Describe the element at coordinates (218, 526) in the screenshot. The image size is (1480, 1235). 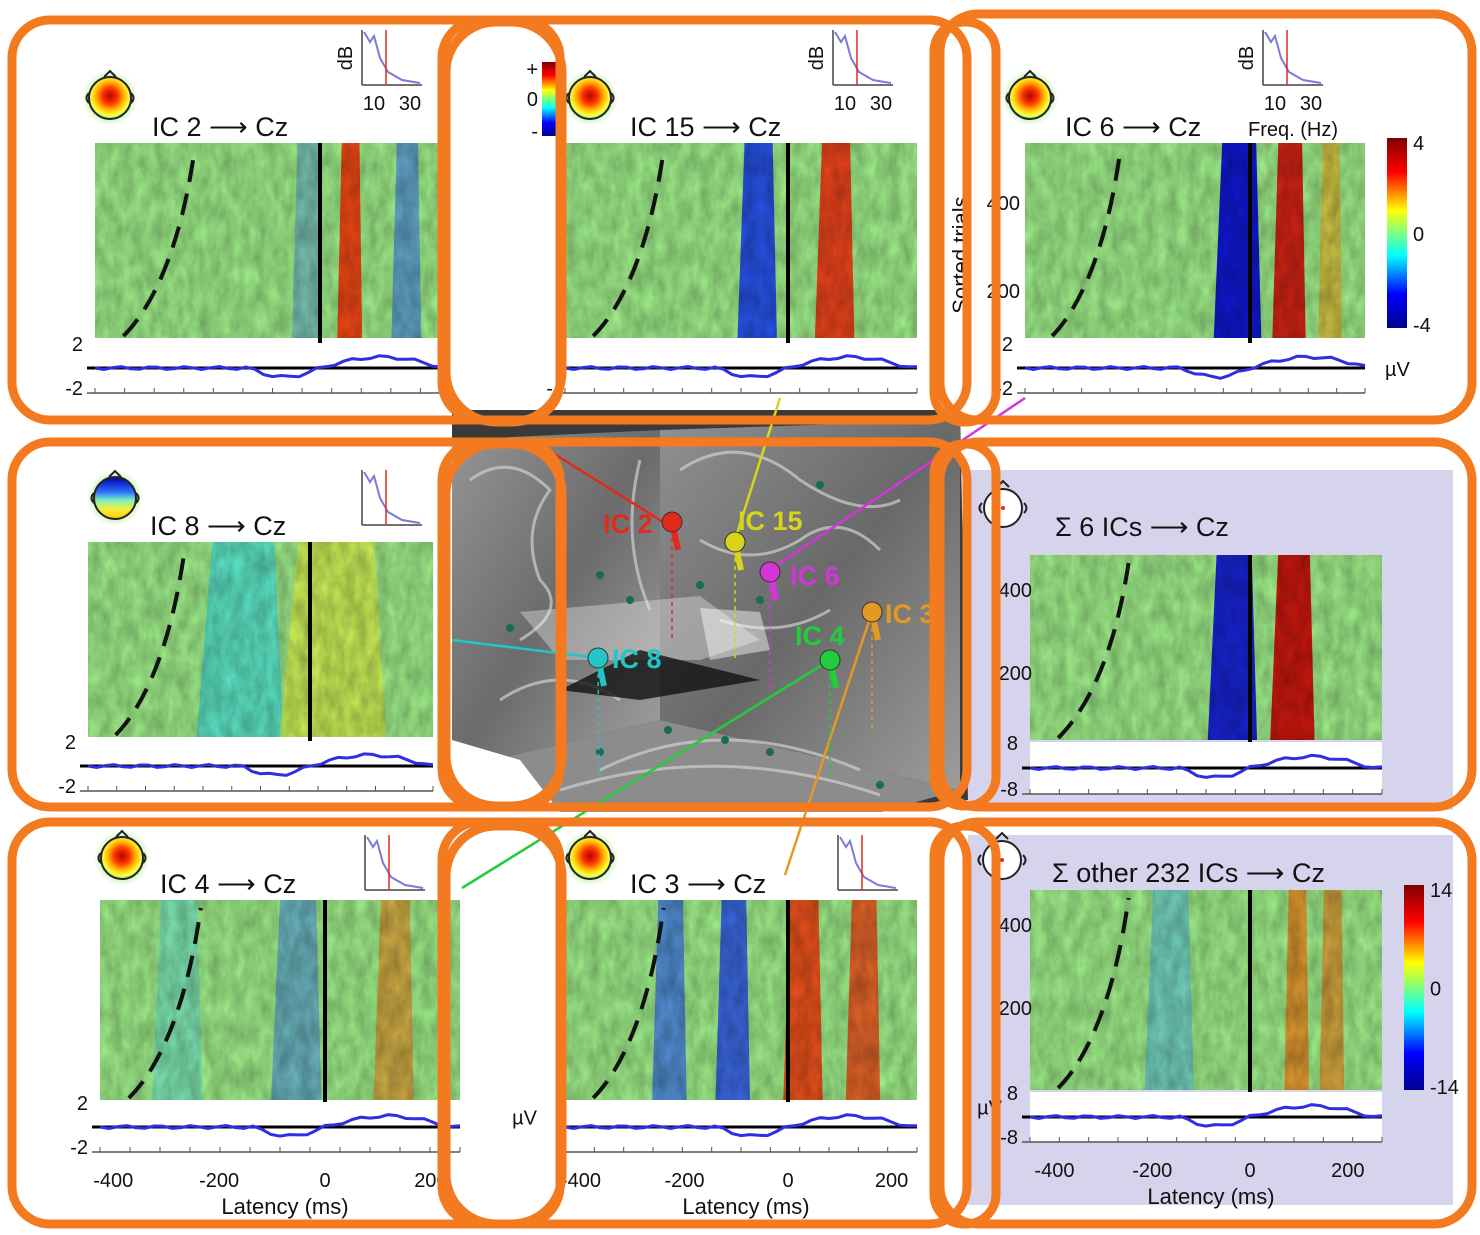
I see `panel-title-ic8: IC 8 ⟶ Cz` at that location.